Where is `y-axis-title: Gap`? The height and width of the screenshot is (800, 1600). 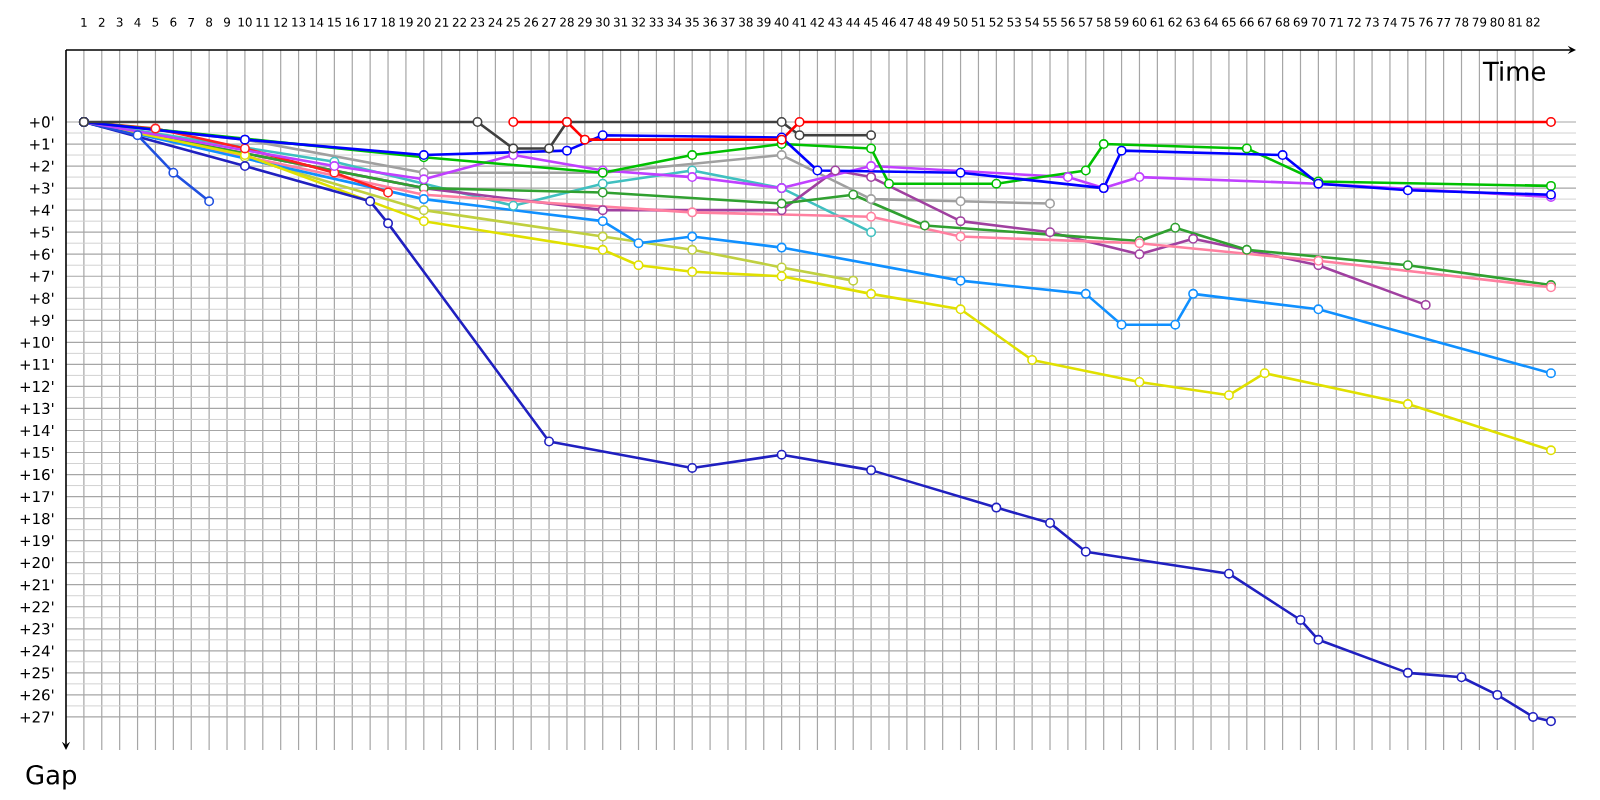
y-axis-title: Gap is located at coordinates (51, 777).